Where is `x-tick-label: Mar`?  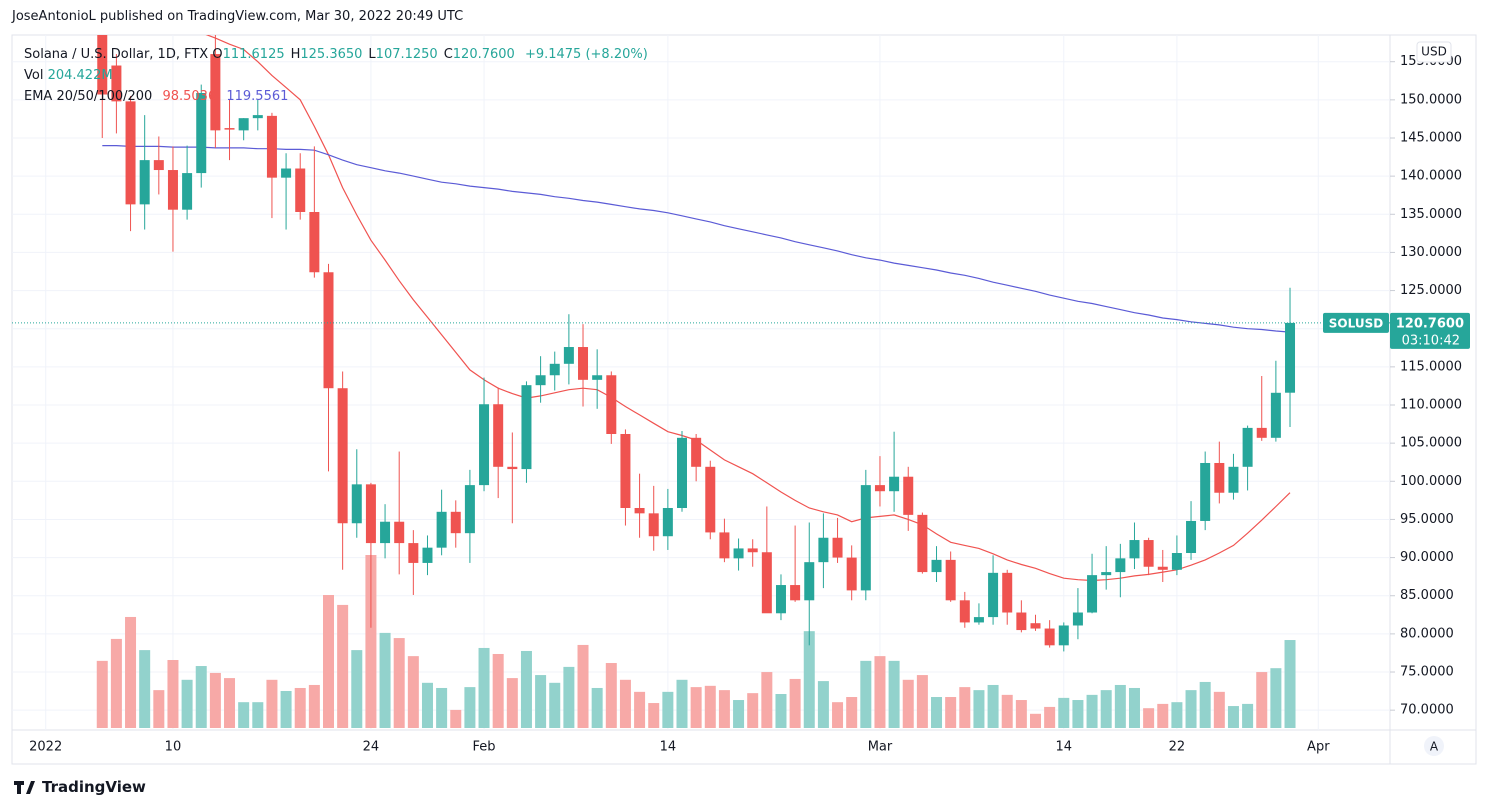 x-tick-label: Mar is located at coordinates (880, 747).